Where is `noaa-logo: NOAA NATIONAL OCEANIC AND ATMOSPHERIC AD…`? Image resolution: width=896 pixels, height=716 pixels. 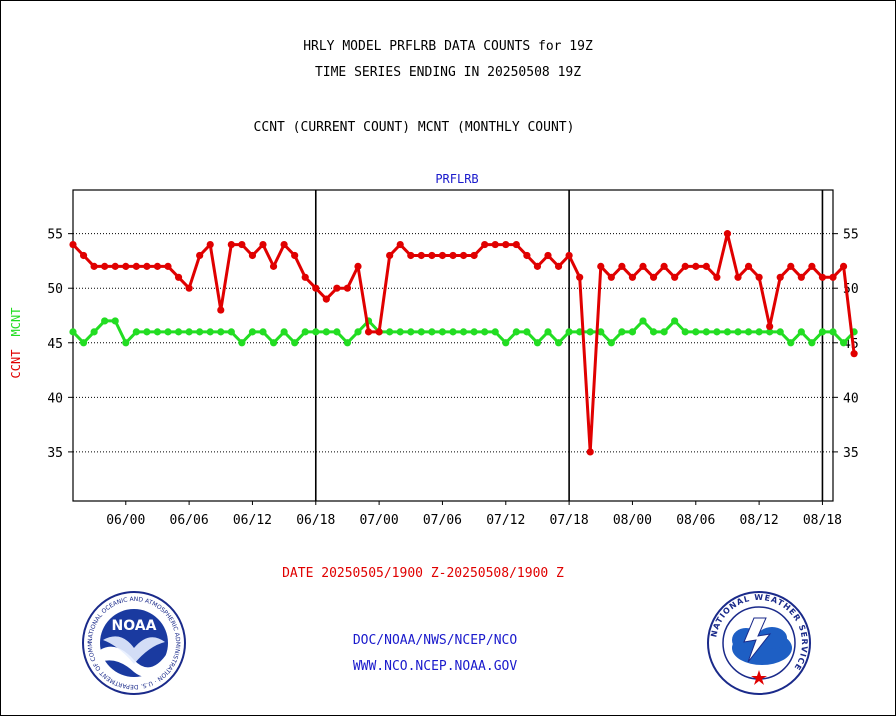 noaa-logo: NOAA NATIONAL OCEANIC AND ATMOSPHERIC AD… is located at coordinates (133, 642).